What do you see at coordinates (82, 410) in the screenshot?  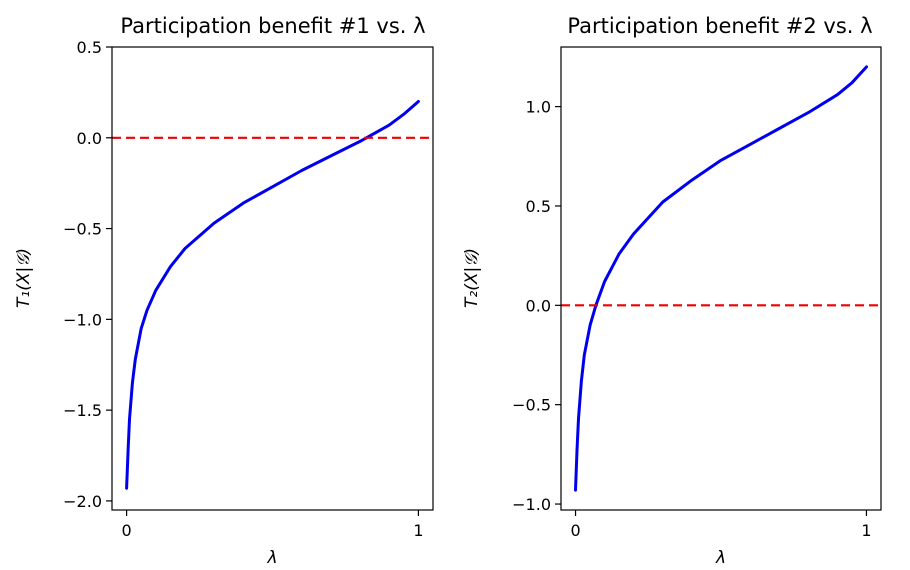 I see `y-tick-label: −1.5` at bounding box center [82, 410].